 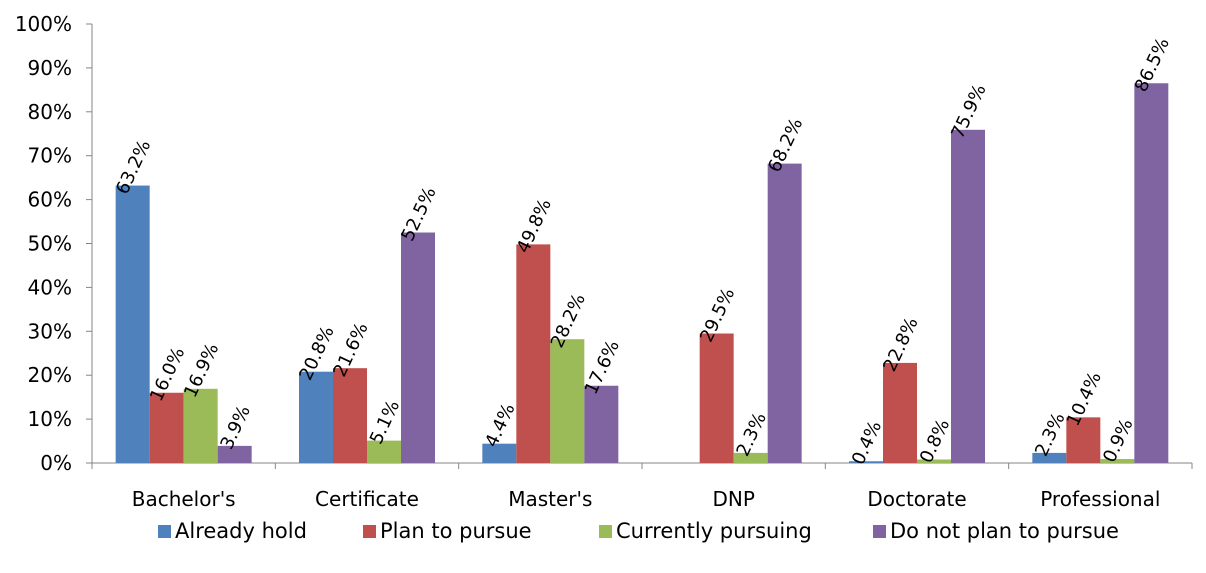 I want to click on data-label: 4.4%, so click(x=500, y=425).